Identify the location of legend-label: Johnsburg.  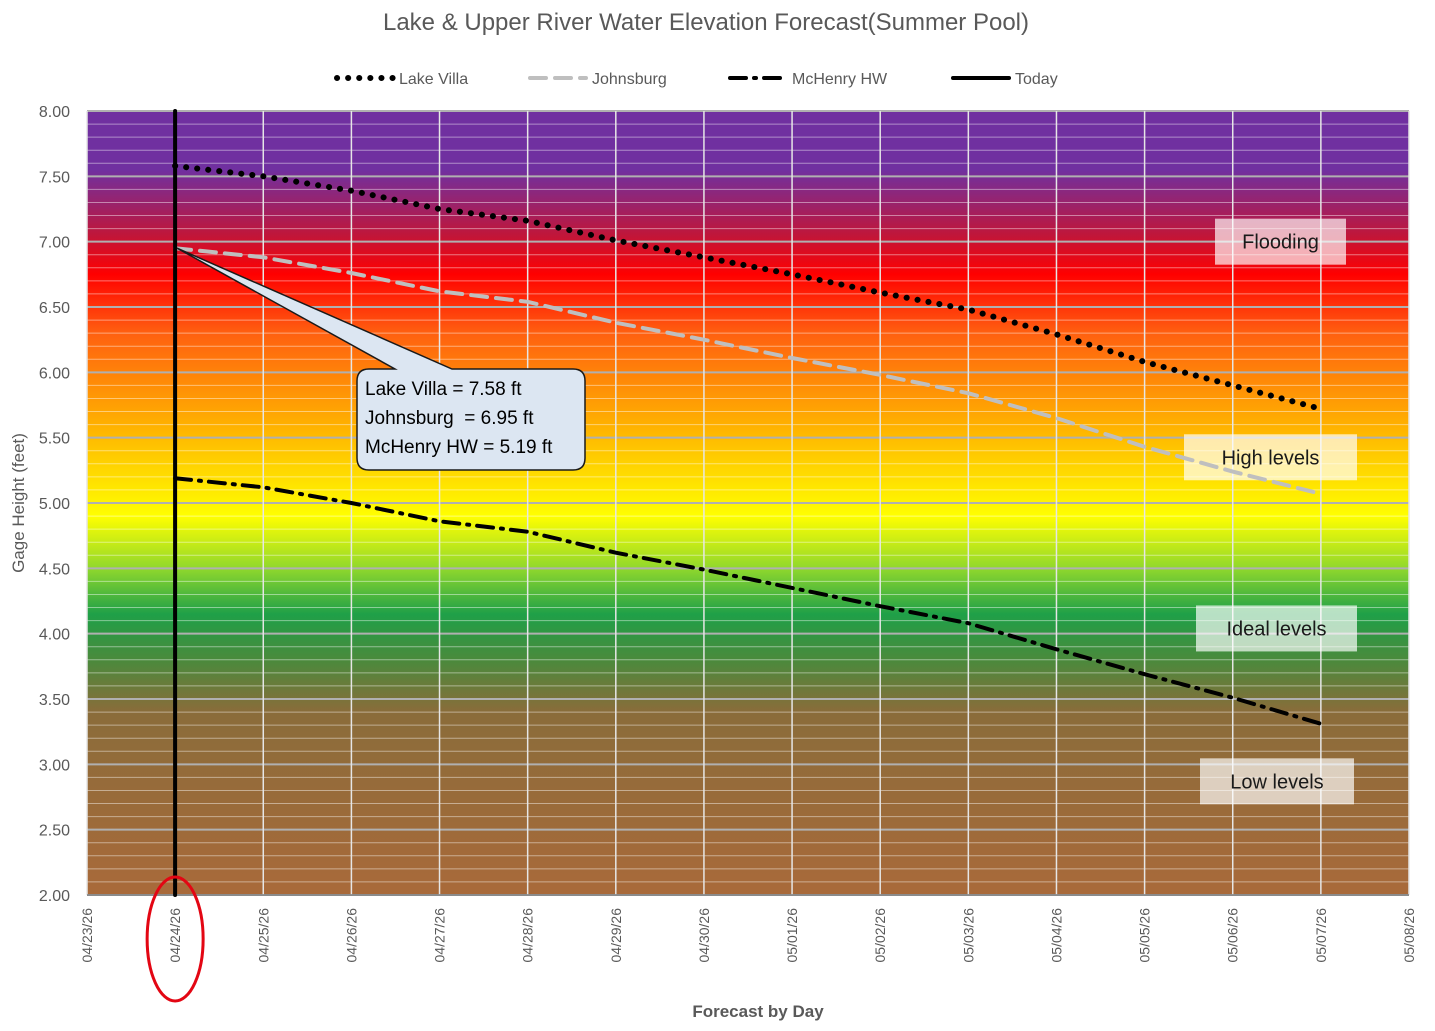
(629, 79).